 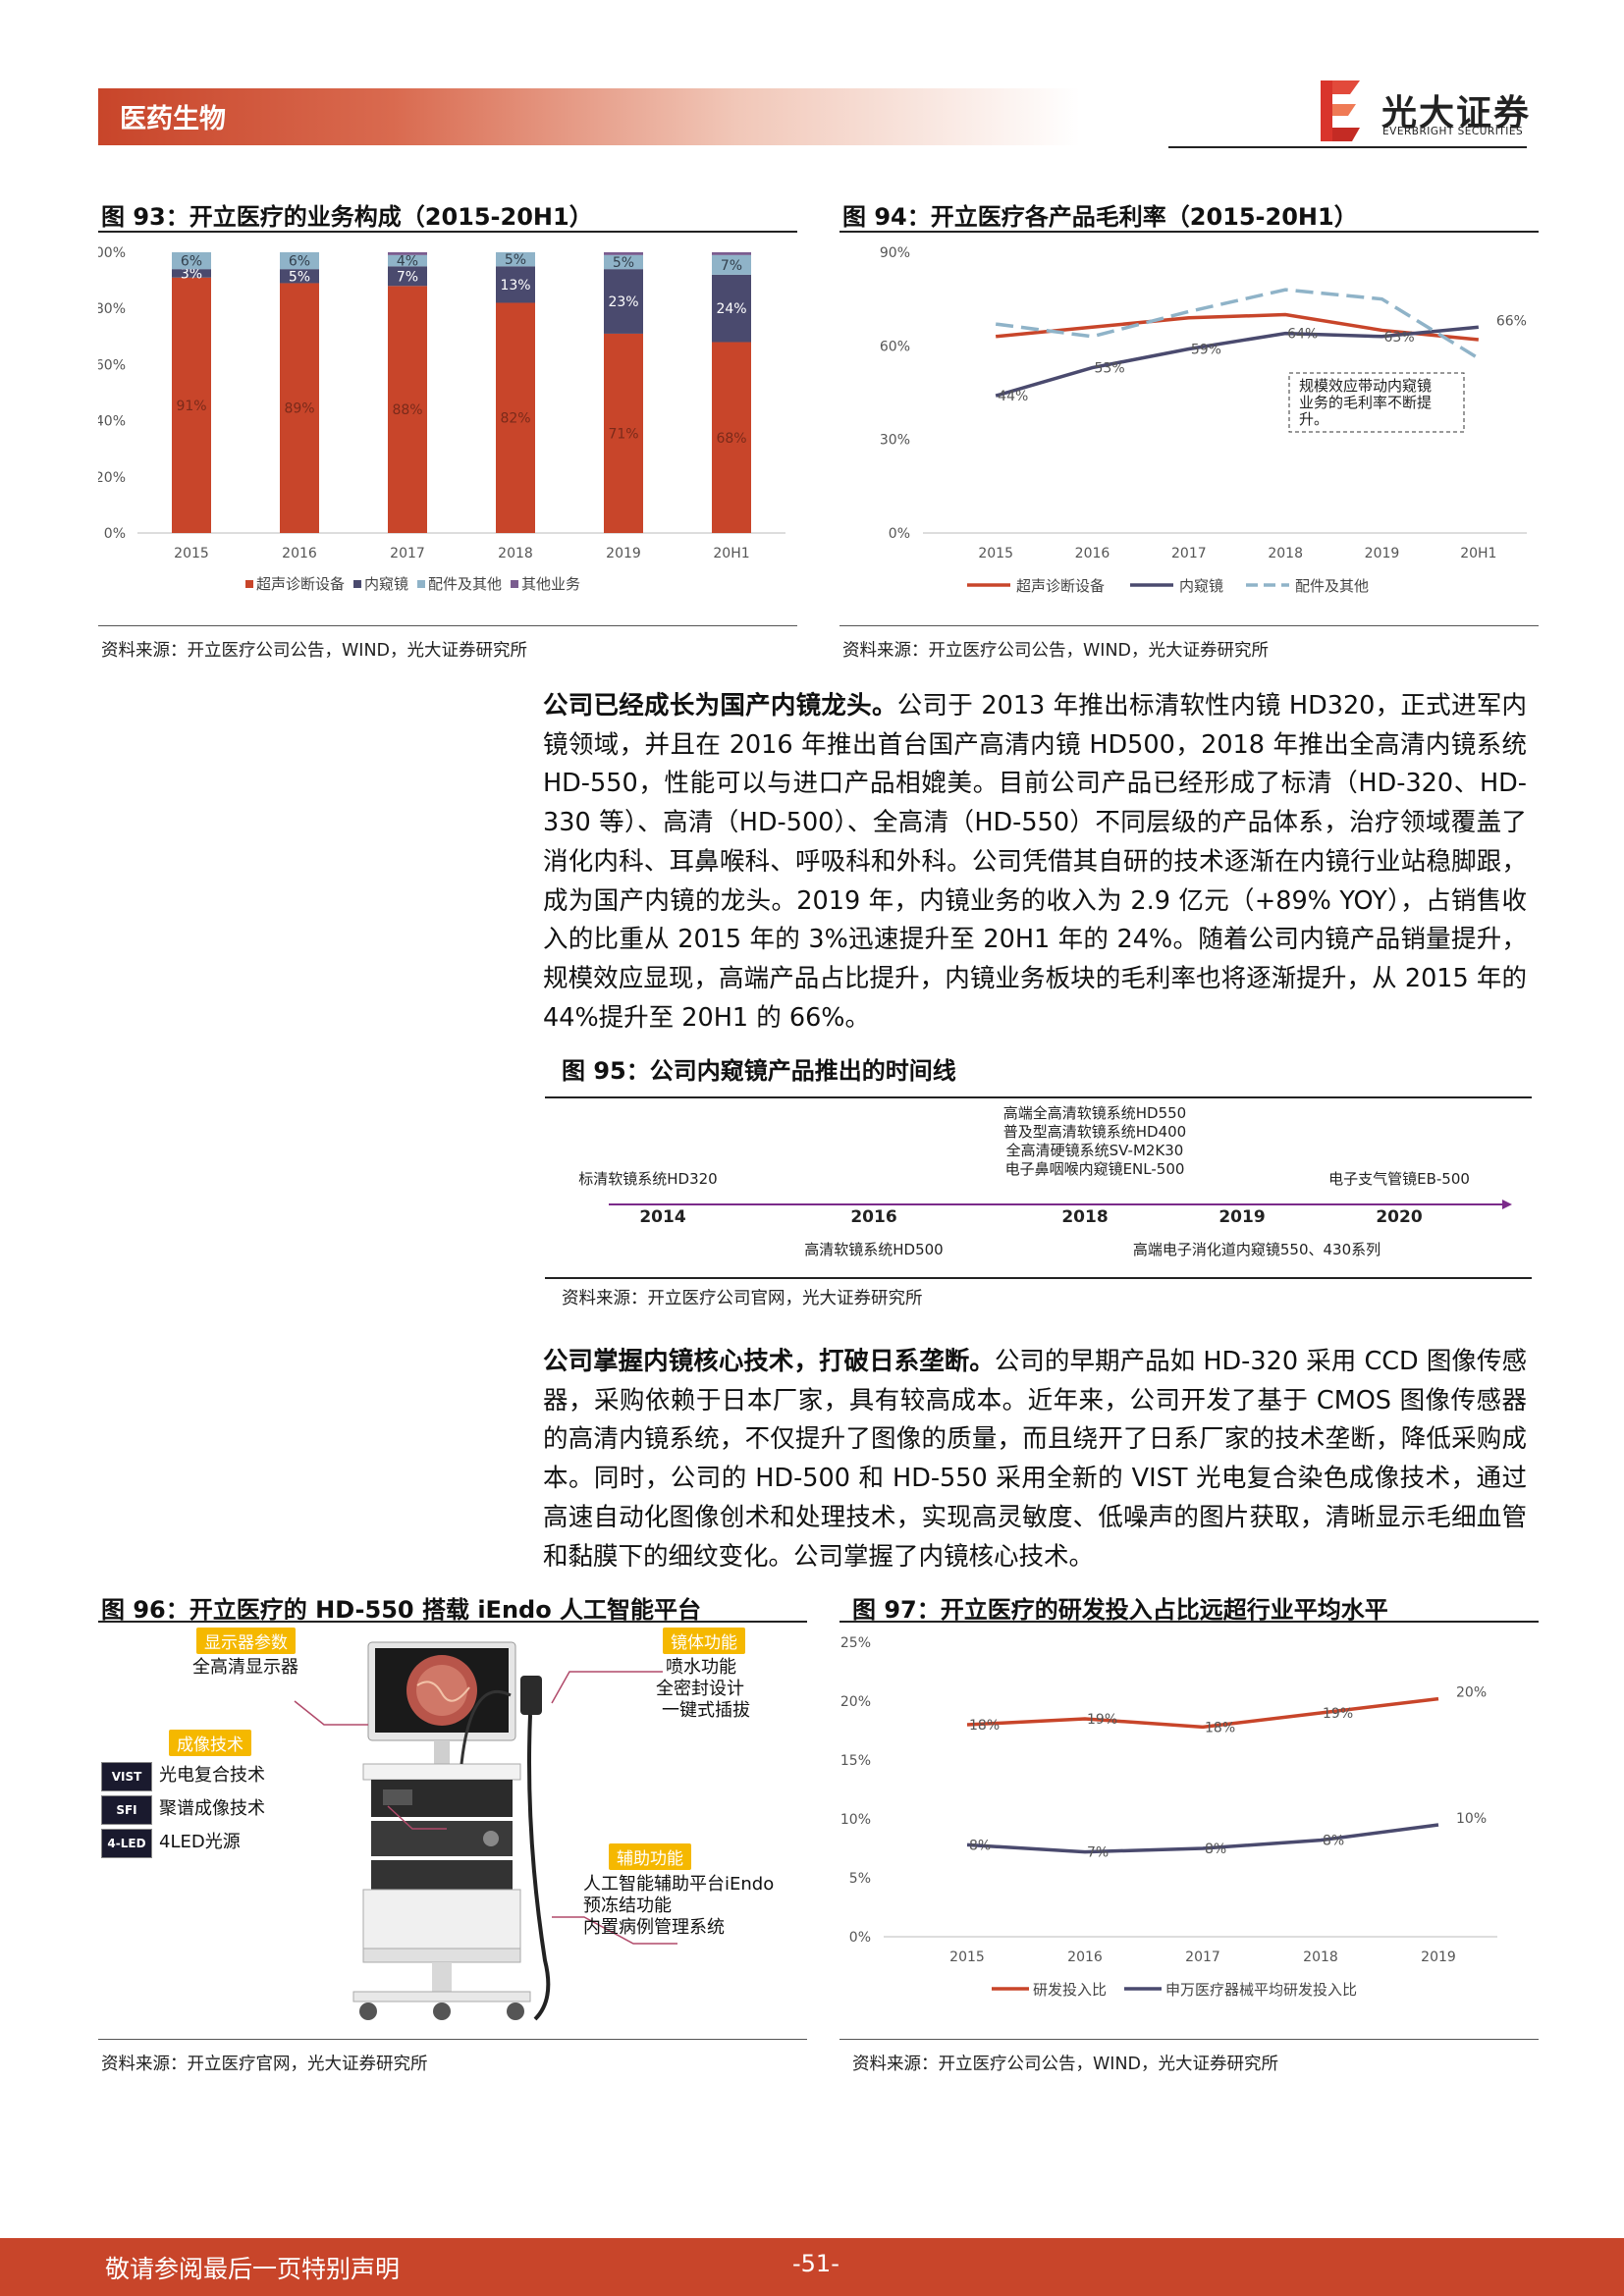 What do you see at coordinates (647, 1179) in the screenshot?
I see `timeline-item-2014: 标清软镜系统HD320` at bounding box center [647, 1179].